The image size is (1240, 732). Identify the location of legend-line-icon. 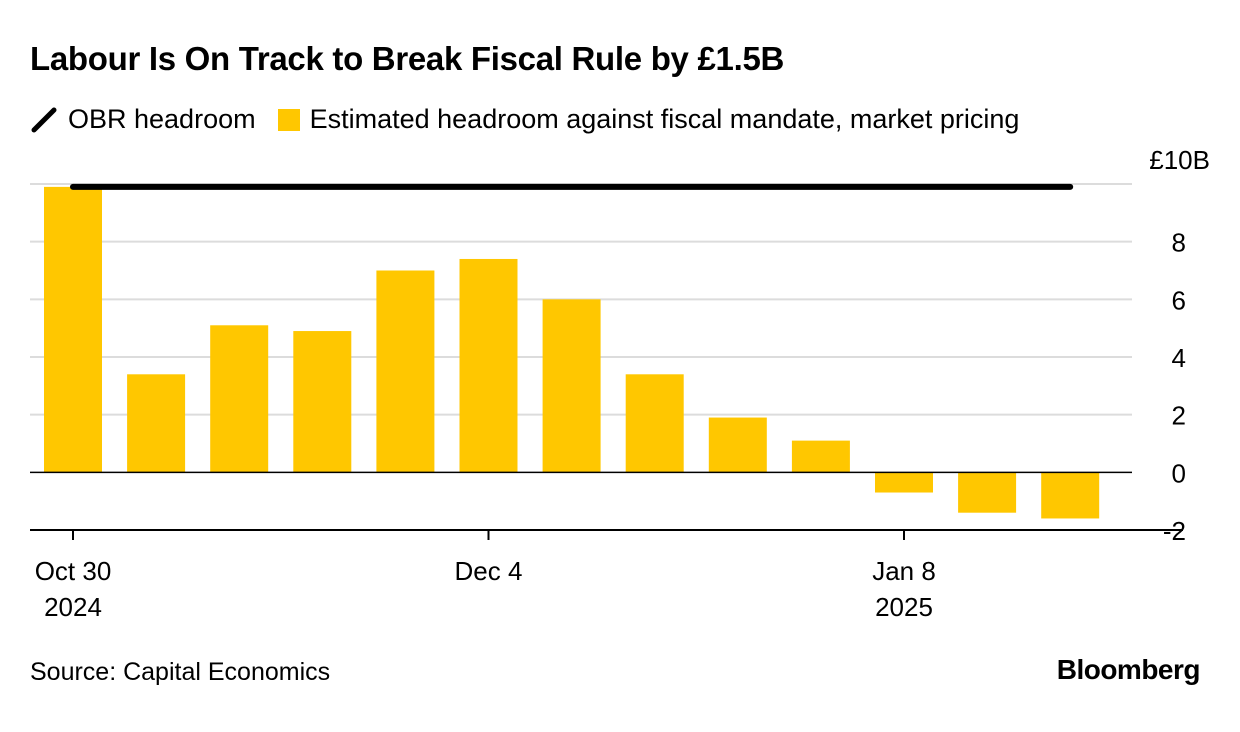
(44, 119).